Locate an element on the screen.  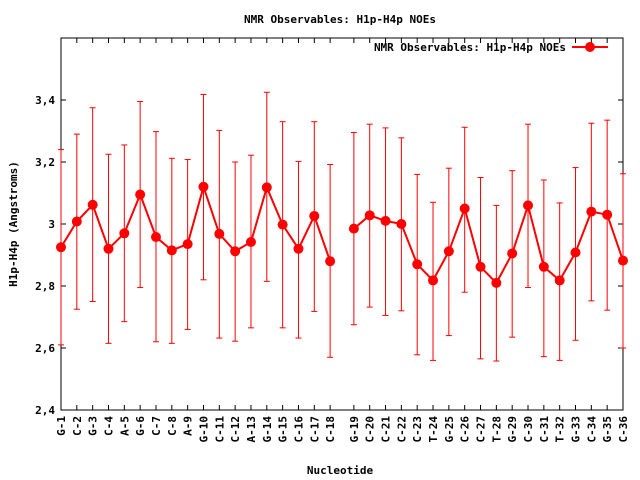
x-tick-label: T-24 is located at coordinates (433, 429).